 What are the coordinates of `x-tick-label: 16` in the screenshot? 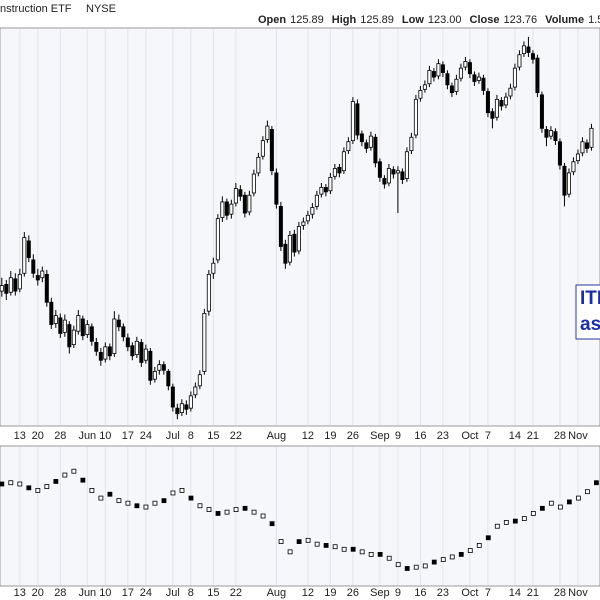 It's located at (420, 436).